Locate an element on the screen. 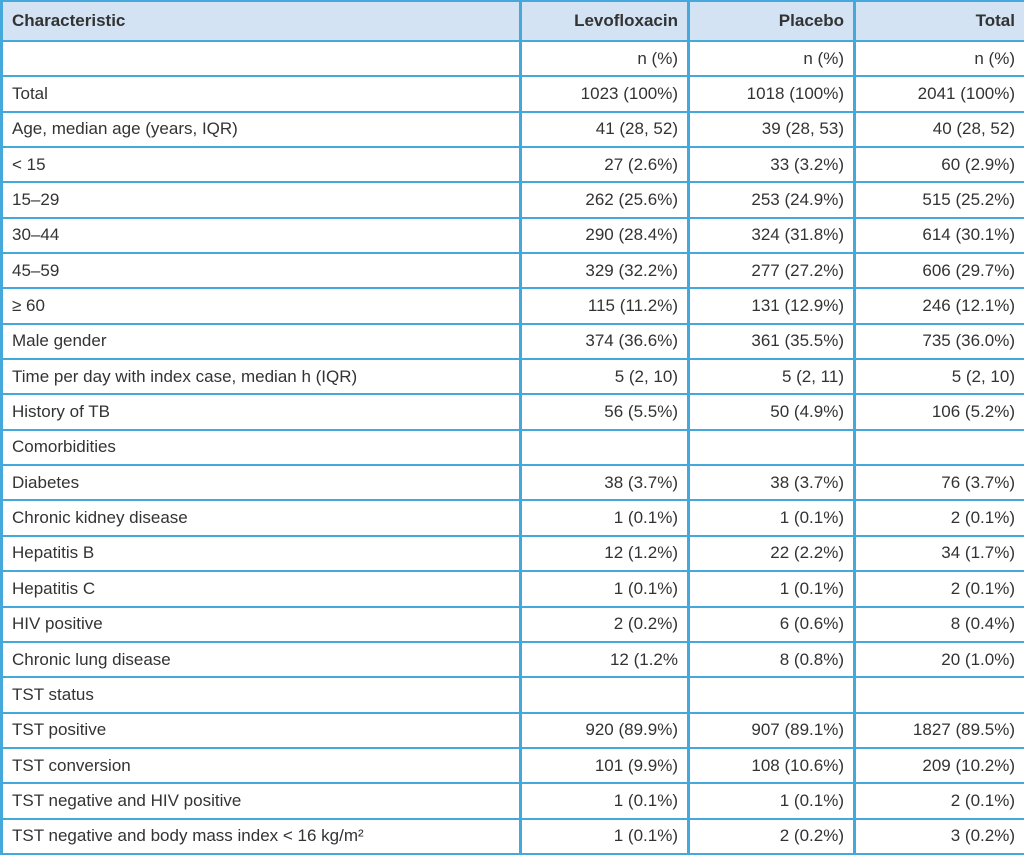 This screenshot has height=855, width=1024. row-label: TST positive is located at coordinates (261, 730).